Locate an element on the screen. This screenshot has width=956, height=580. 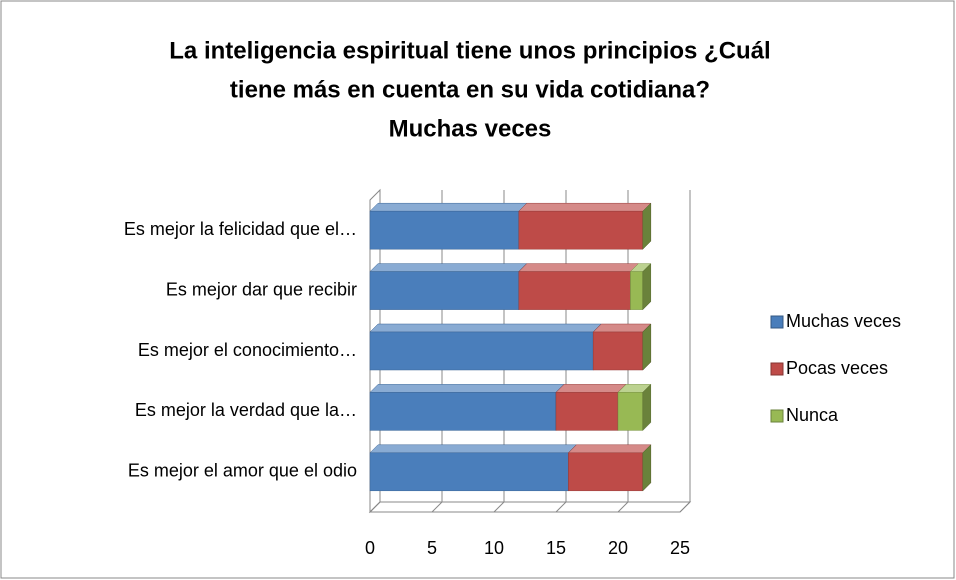
x-tick-label: 25 is located at coordinates (680, 548).